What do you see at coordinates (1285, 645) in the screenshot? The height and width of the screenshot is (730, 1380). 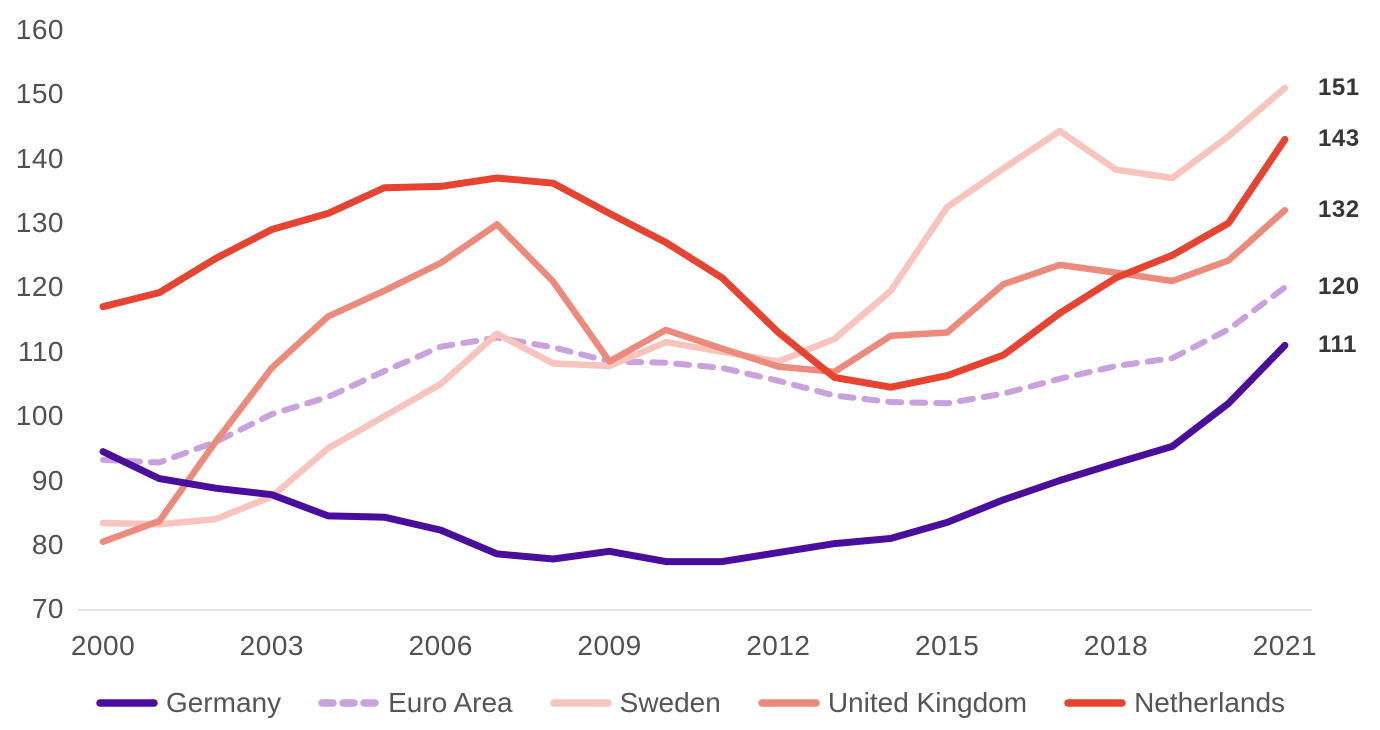 I see `x-axis-tick-label: 2021` at bounding box center [1285, 645].